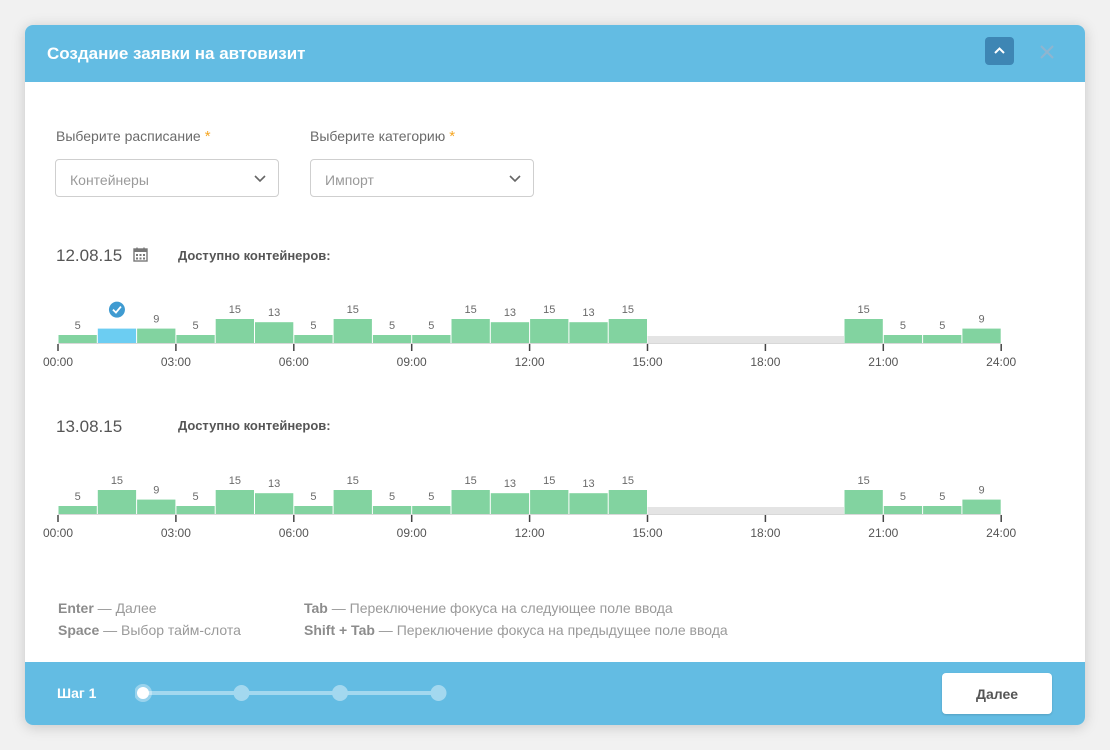 The height and width of the screenshot is (750, 1110). I want to click on timeslot-value: 9, so click(981, 491).